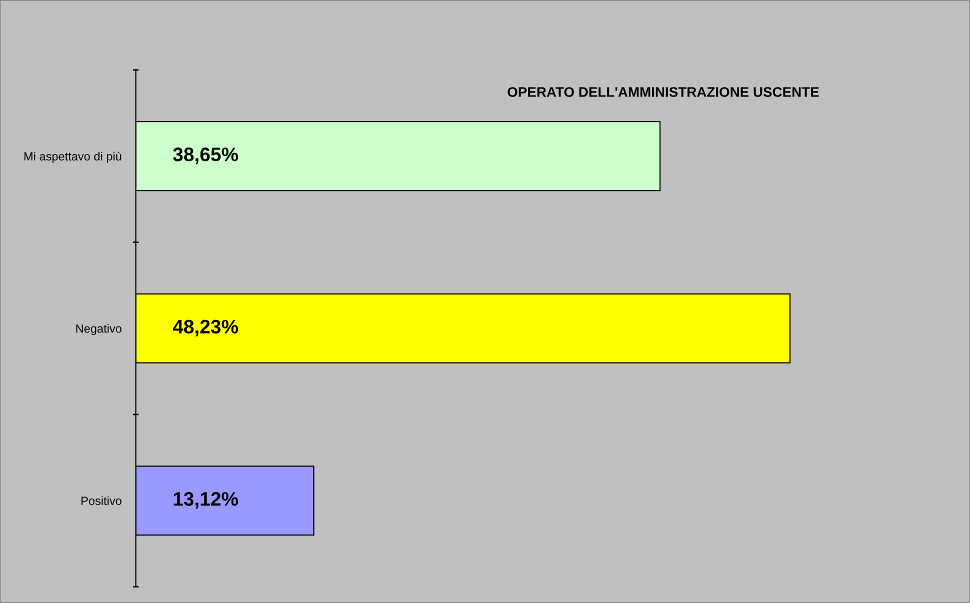  I want to click on data-label: 38,65%, so click(205, 156).